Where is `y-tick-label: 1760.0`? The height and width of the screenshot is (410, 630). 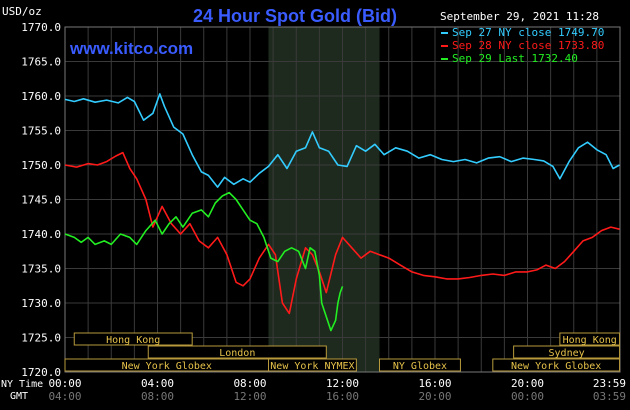
y-tick-label: 1760.0 is located at coordinates (41, 96).